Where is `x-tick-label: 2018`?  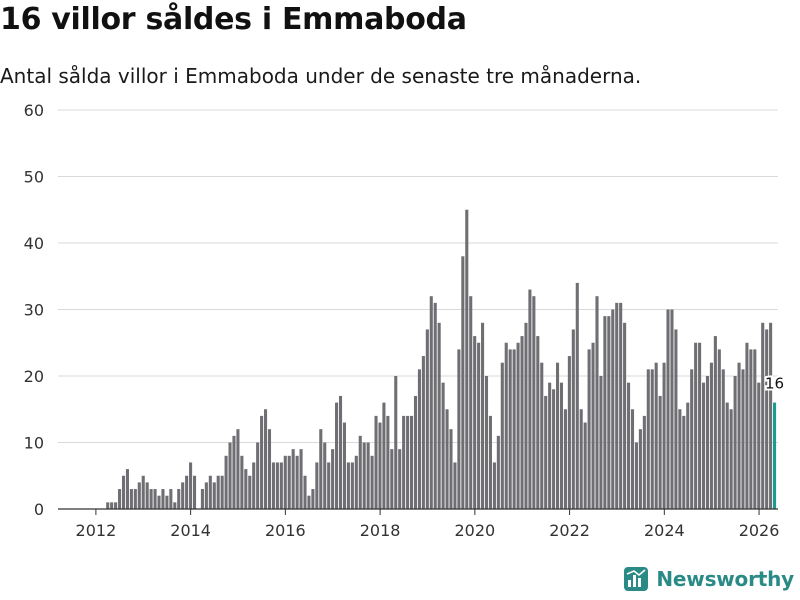 x-tick-label: 2018 is located at coordinates (380, 530).